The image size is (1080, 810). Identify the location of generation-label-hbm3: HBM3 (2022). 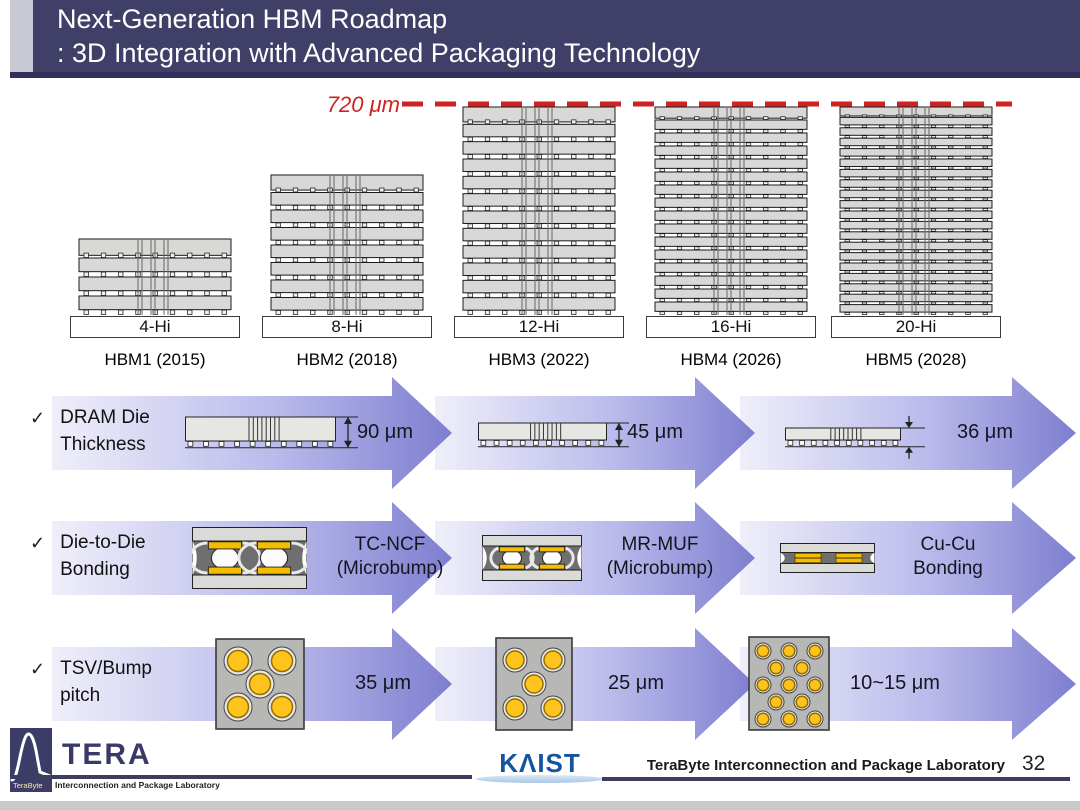
(539, 359).